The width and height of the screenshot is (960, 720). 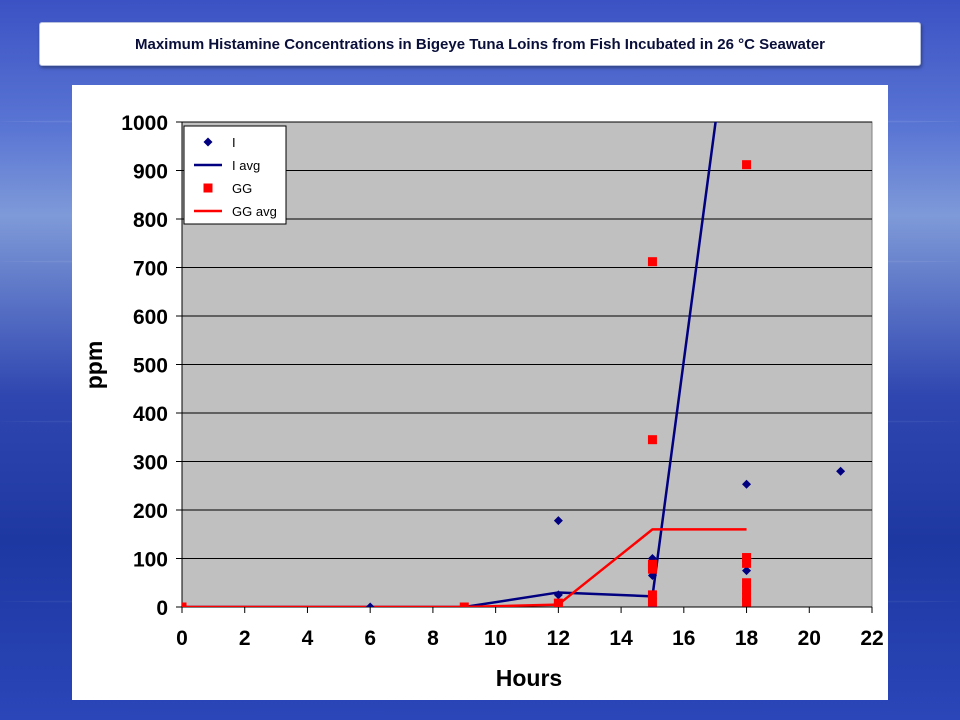 What do you see at coordinates (529, 678) in the screenshot?
I see `x-axis-title: Hours` at bounding box center [529, 678].